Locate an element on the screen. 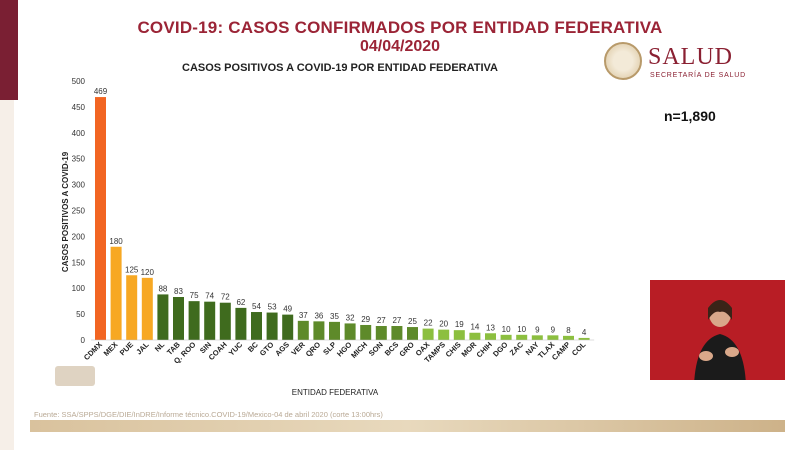 This screenshot has width=800, height=450. y-tick-label: 100 is located at coordinates (79, 288).